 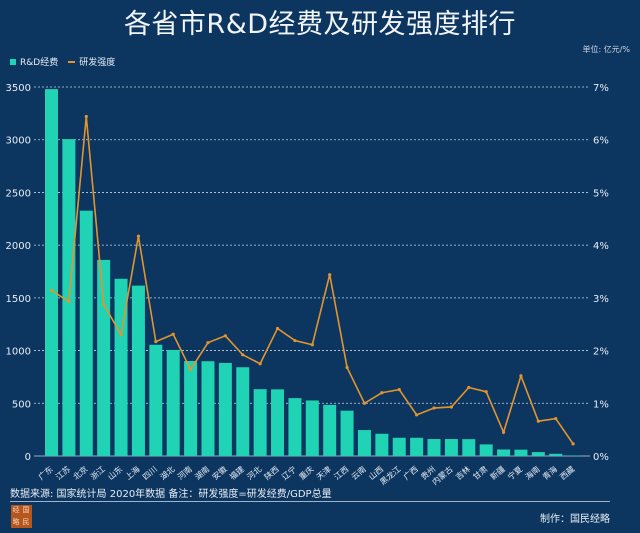 I want to click on y-left-tick-label: 3000, so click(x=18, y=141).